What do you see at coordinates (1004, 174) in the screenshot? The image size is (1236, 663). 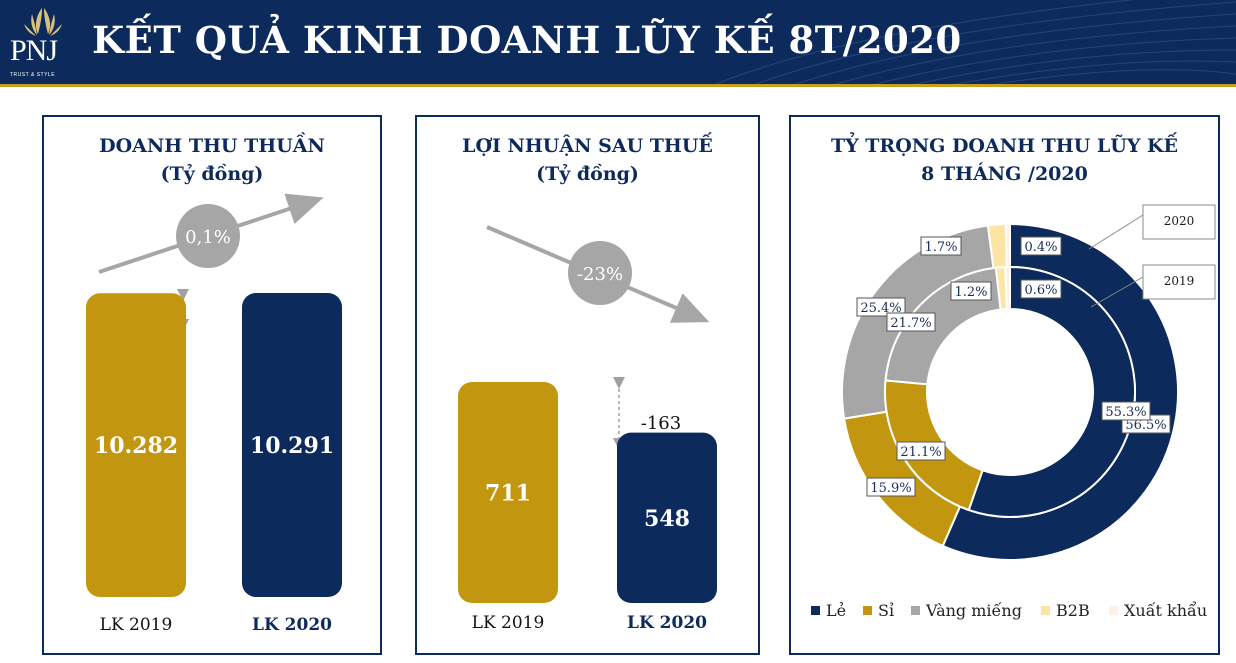 I see `share-subtitle: 8 THÁNG /2020` at bounding box center [1004, 174].